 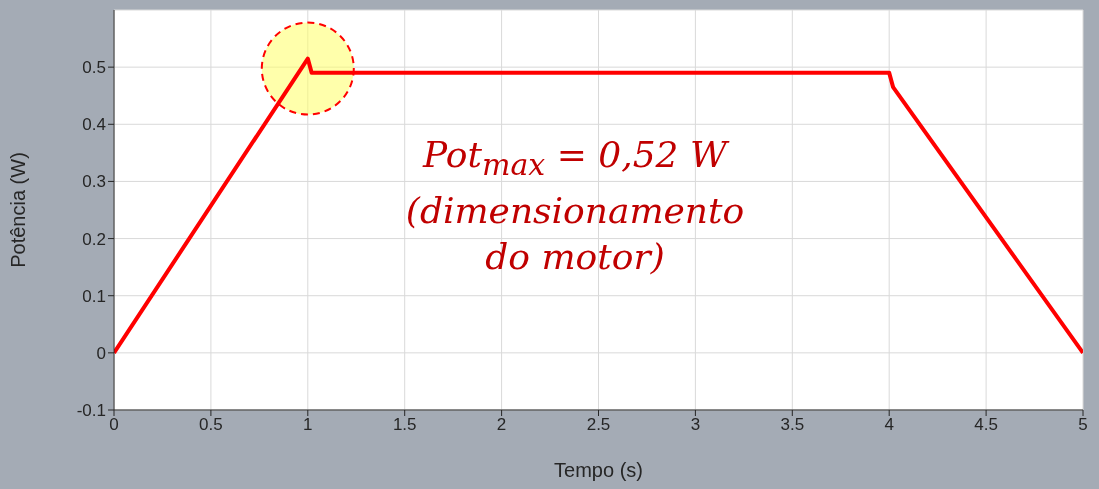 I want to click on x-tick-label: 3, so click(x=695, y=425).